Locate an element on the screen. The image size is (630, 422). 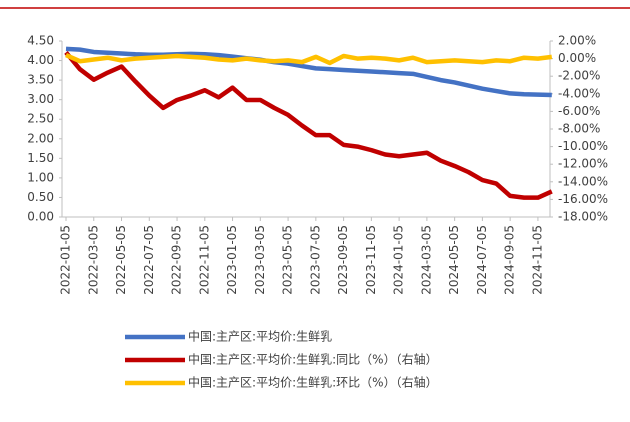
x-tick-label: 2023-09-05 is located at coordinates (343, 260).